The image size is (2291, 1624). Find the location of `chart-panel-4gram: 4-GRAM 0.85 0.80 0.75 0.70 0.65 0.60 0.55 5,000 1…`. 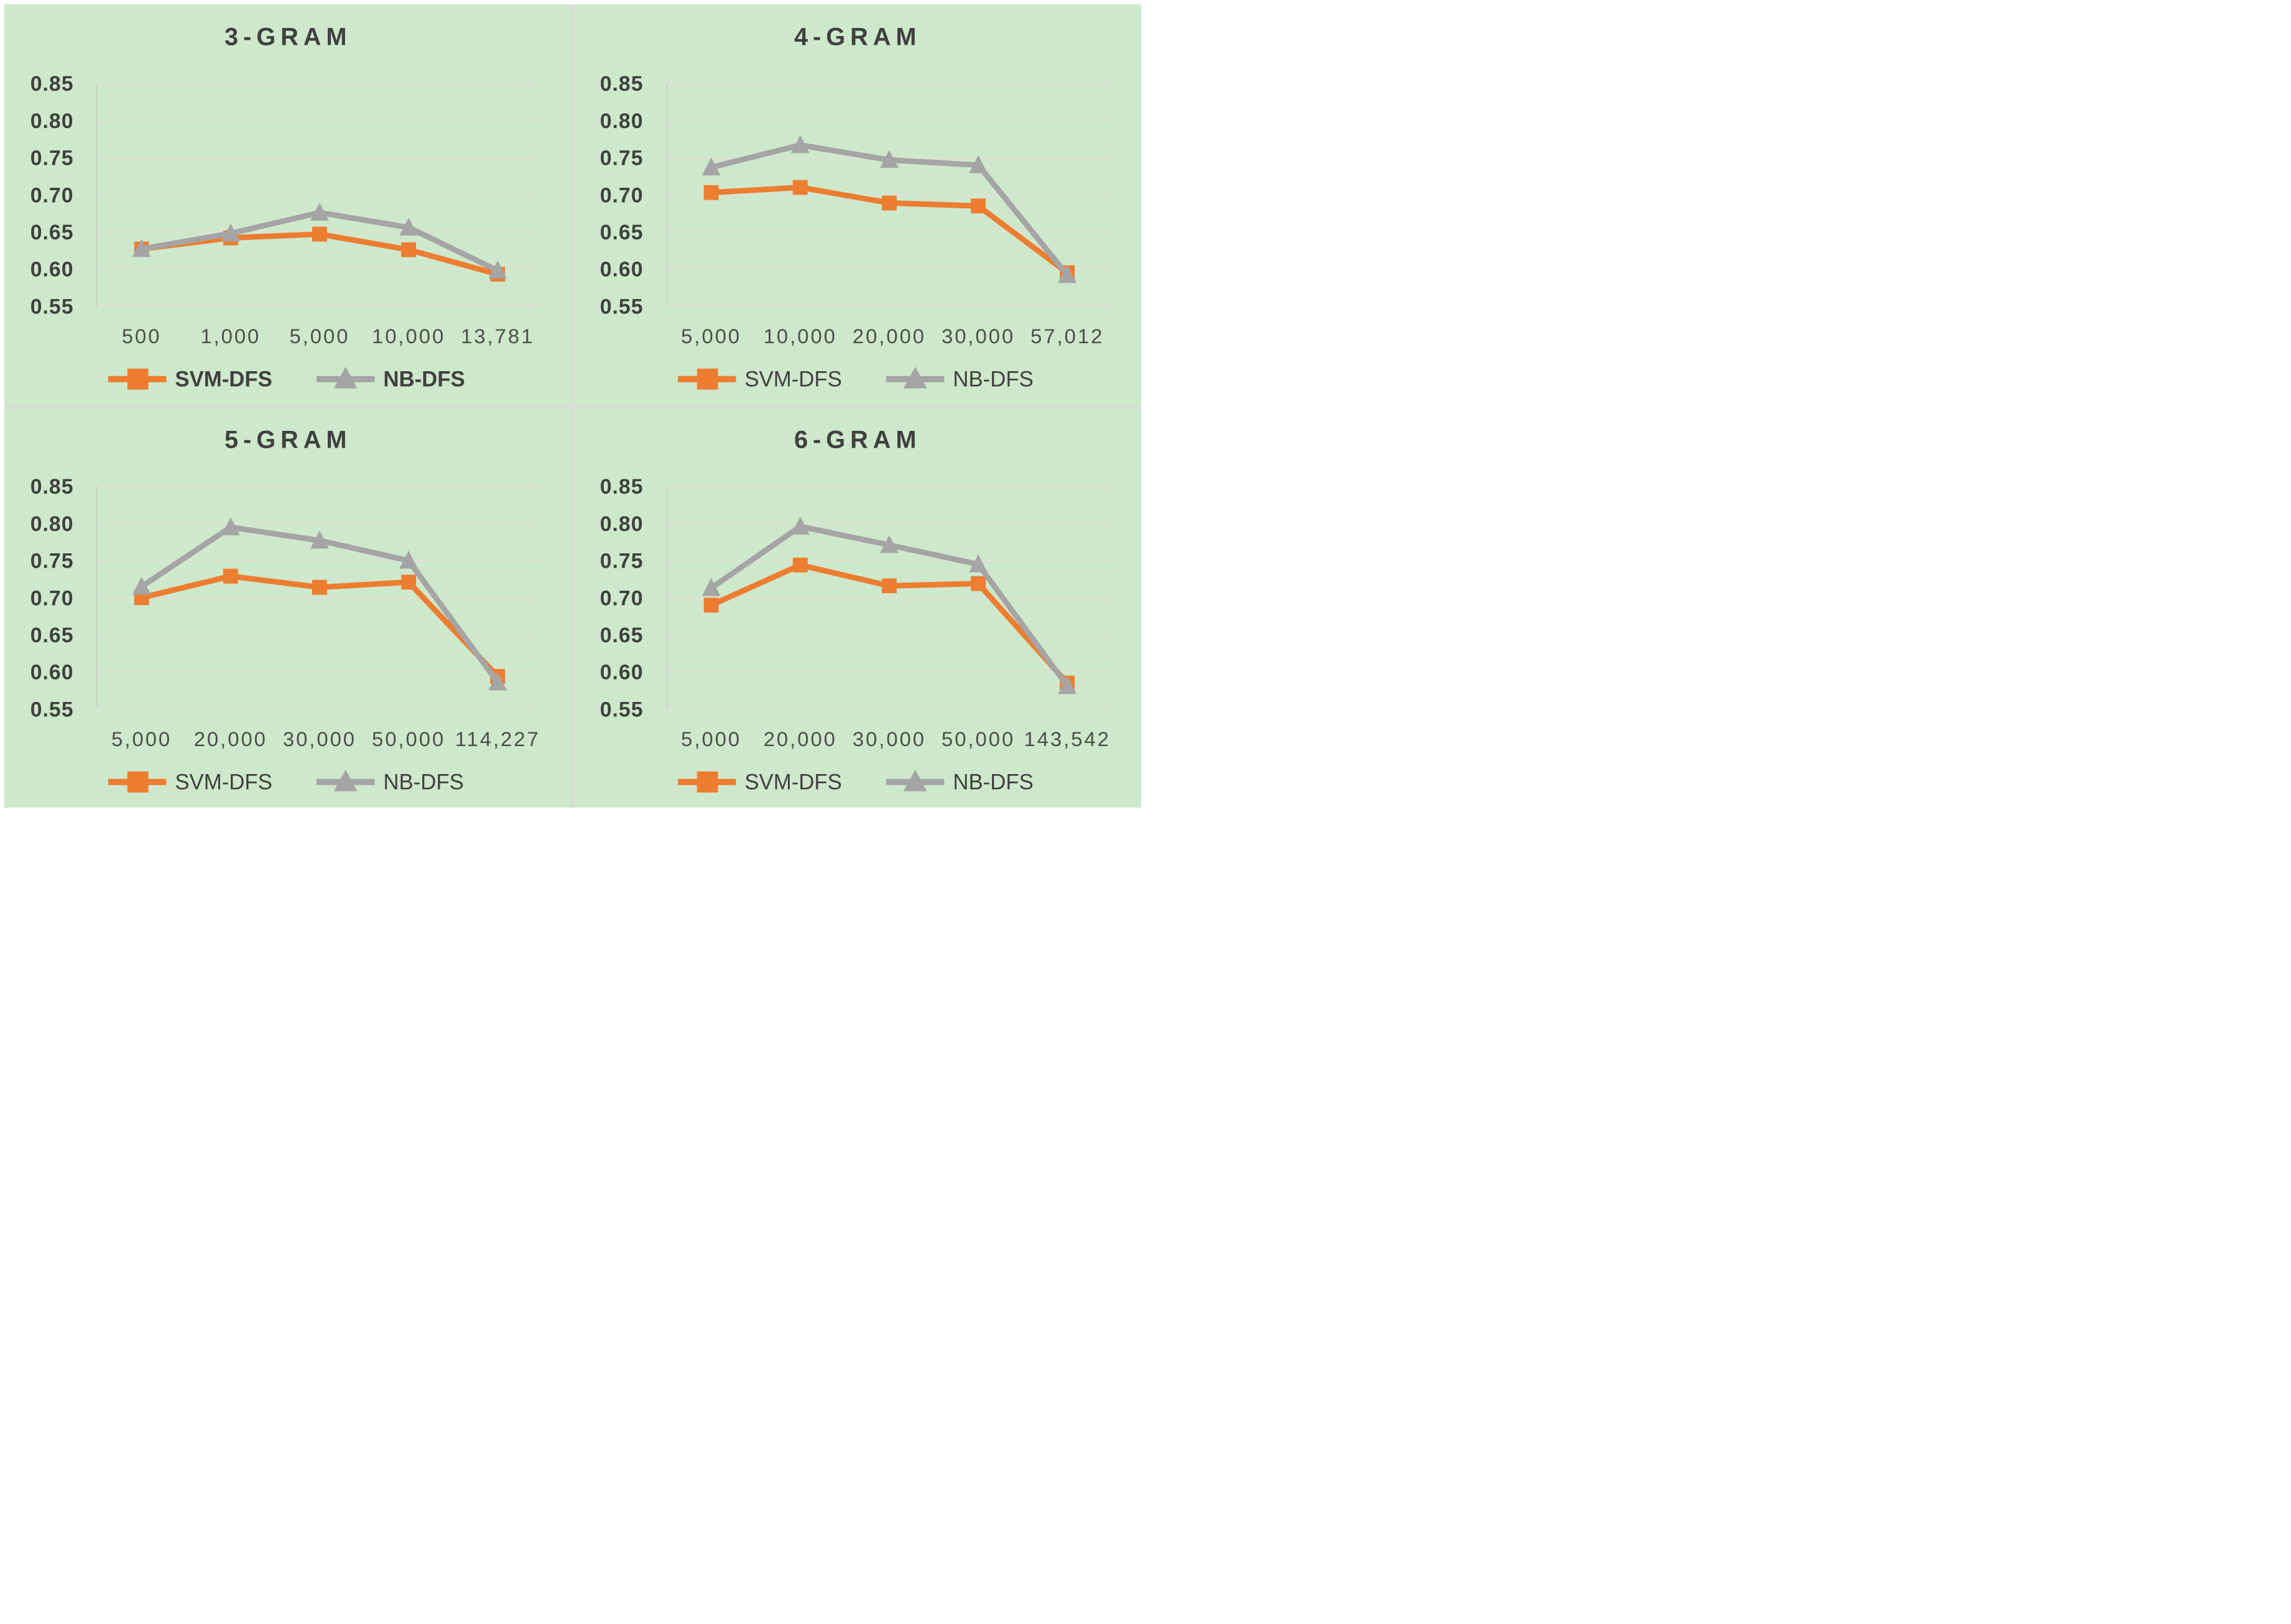

chart-panel-4gram: 4-GRAM 0.85 0.80 0.75 0.70 0.65 0.60 0.55 5,000 1… is located at coordinates (857, 204).